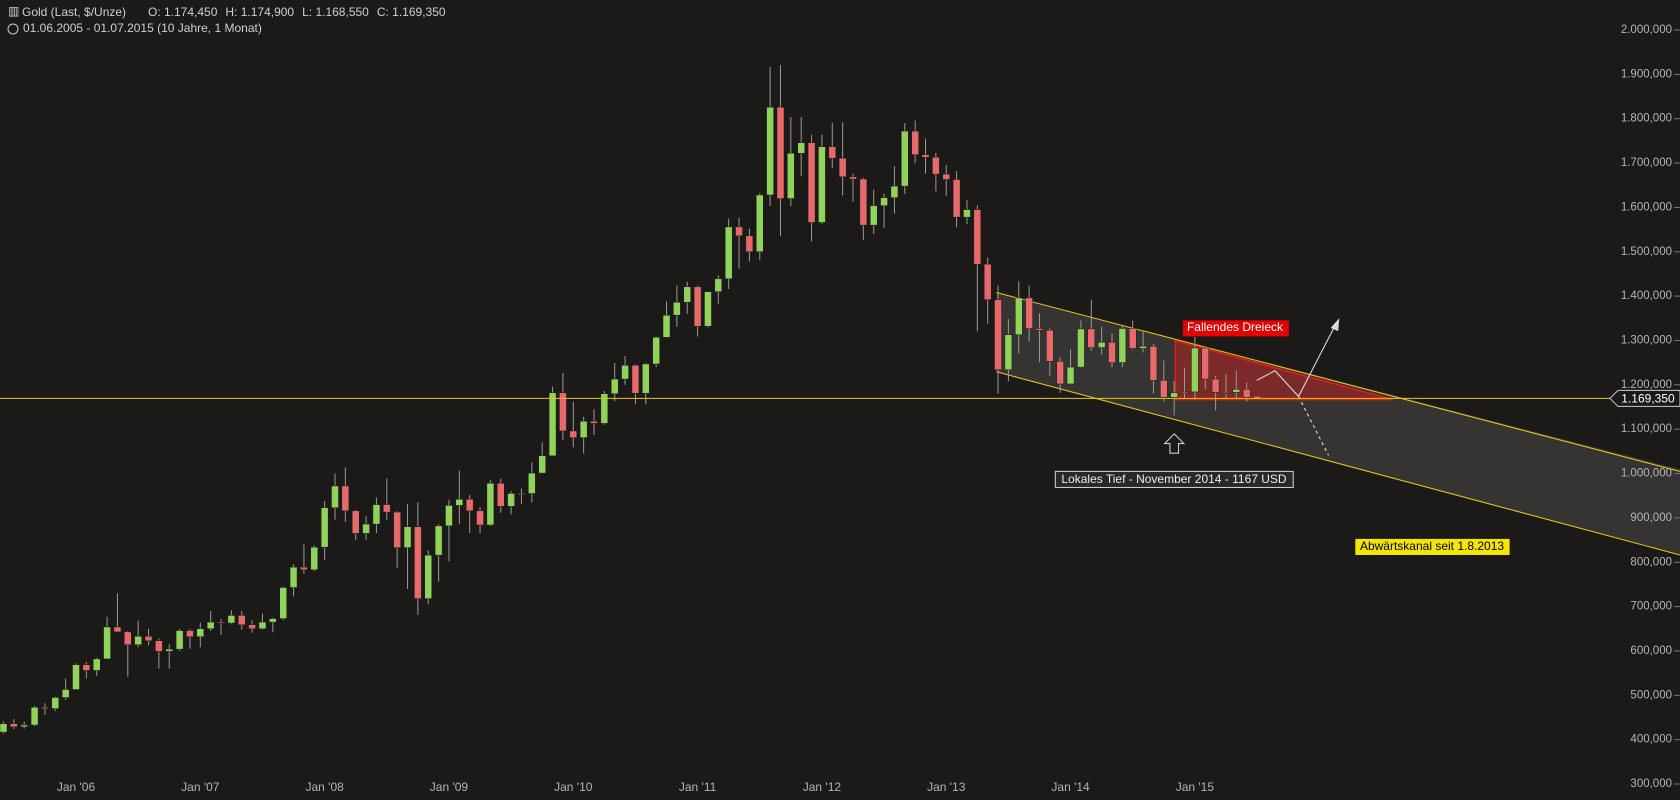  I want to click on price-tag, so click(1644, 398).